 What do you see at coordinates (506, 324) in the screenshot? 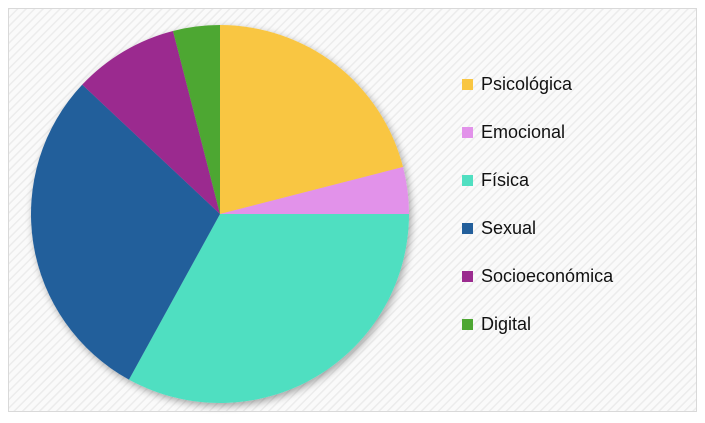
I see `legend-label: Digital` at bounding box center [506, 324].